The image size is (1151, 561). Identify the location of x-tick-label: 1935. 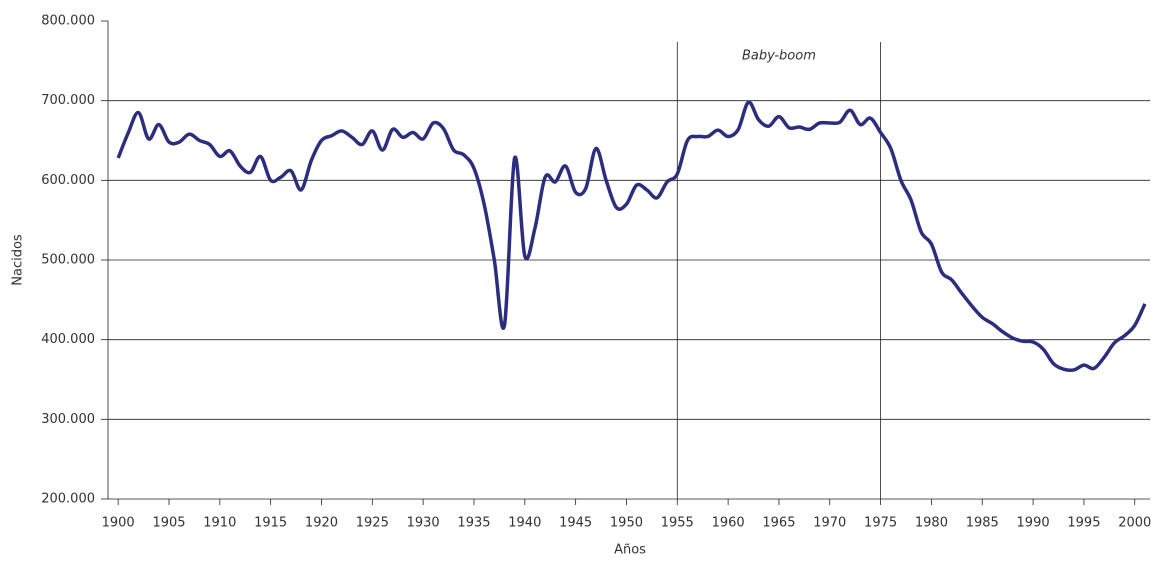
(473, 523).